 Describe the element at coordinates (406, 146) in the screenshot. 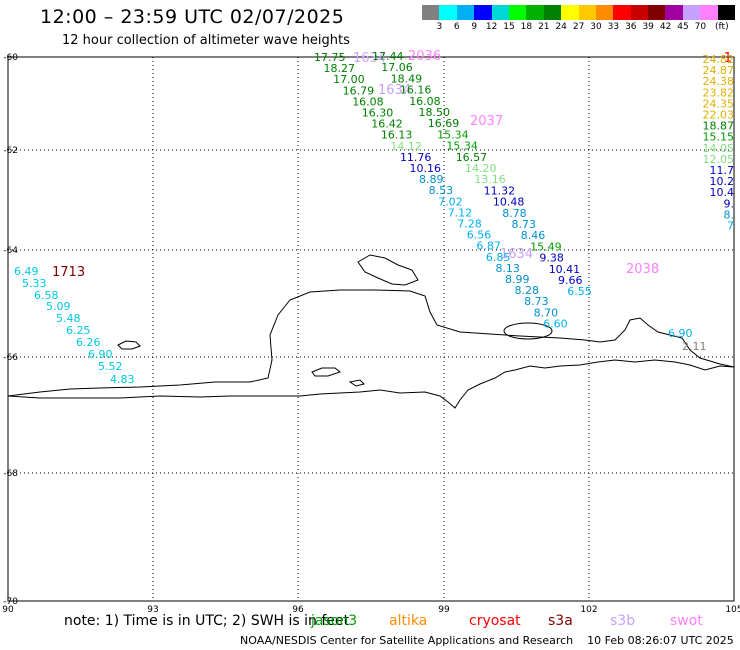

I see `wave-height-value: 14.12` at that location.